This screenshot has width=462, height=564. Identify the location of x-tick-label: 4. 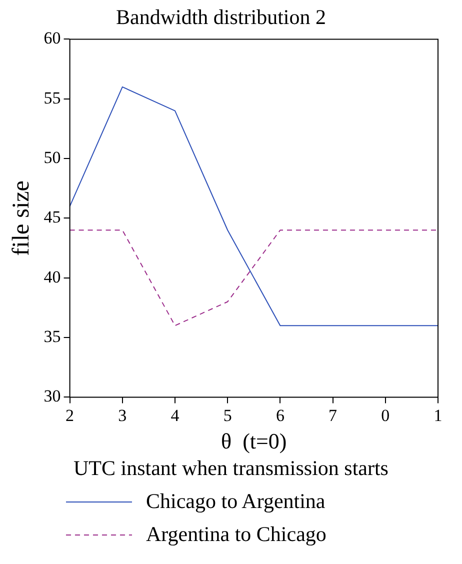
(175, 415).